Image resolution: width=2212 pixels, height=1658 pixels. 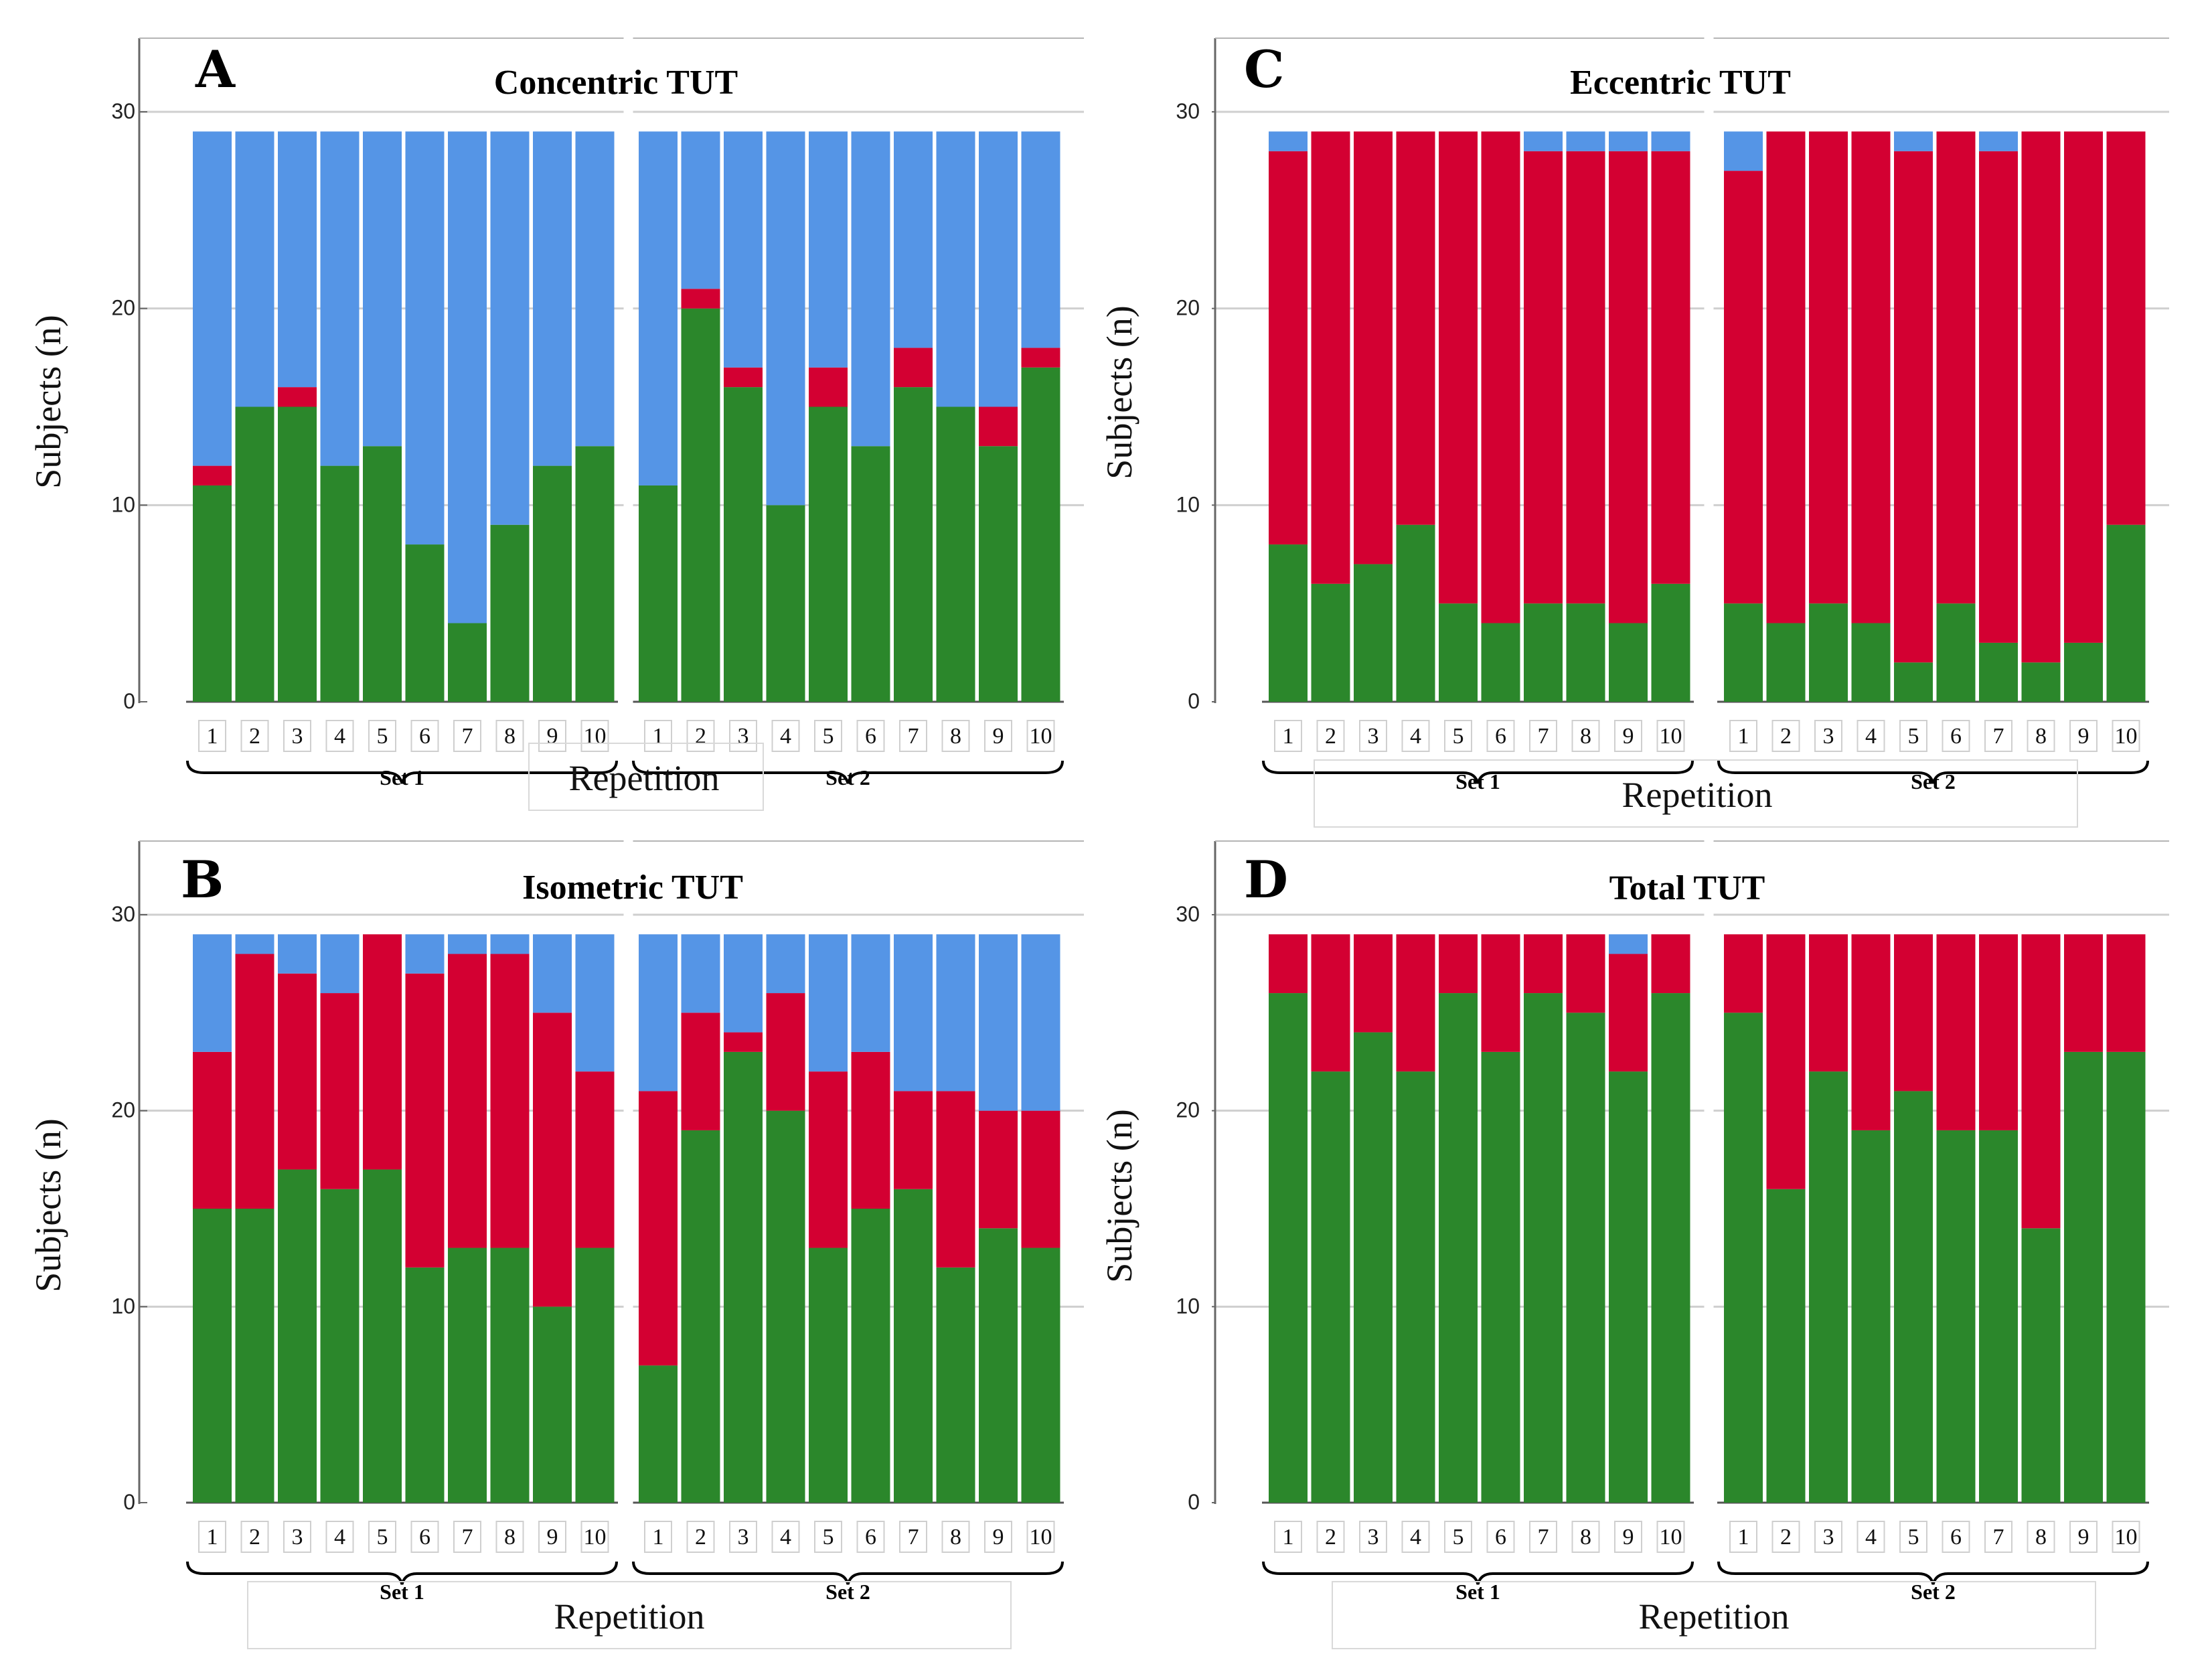 I want to click on panel-d-title: Total TUT, so click(x=1687, y=888).